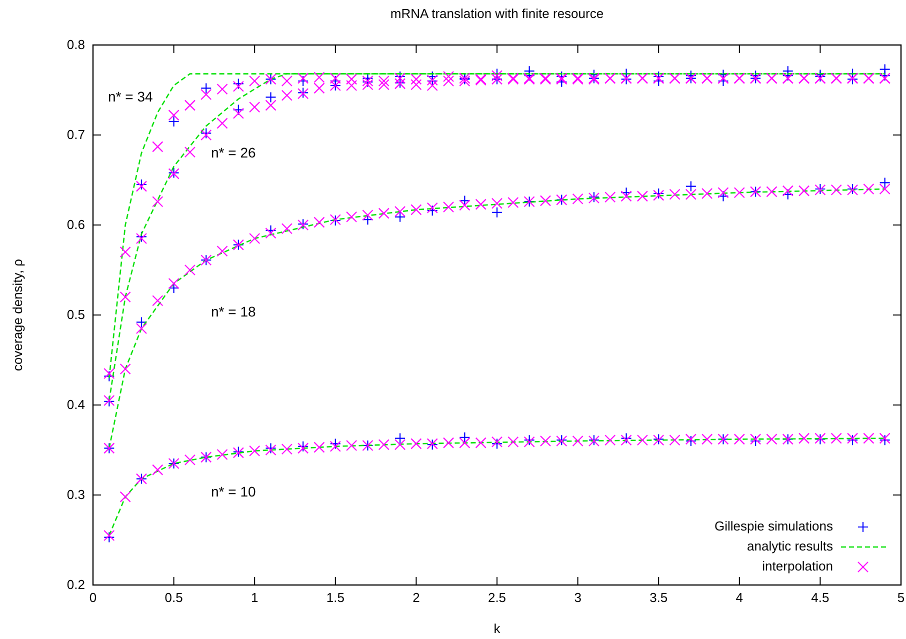 The height and width of the screenshot is (639, 906). I want to click on x-tick-label: 4, so click(740, 598).